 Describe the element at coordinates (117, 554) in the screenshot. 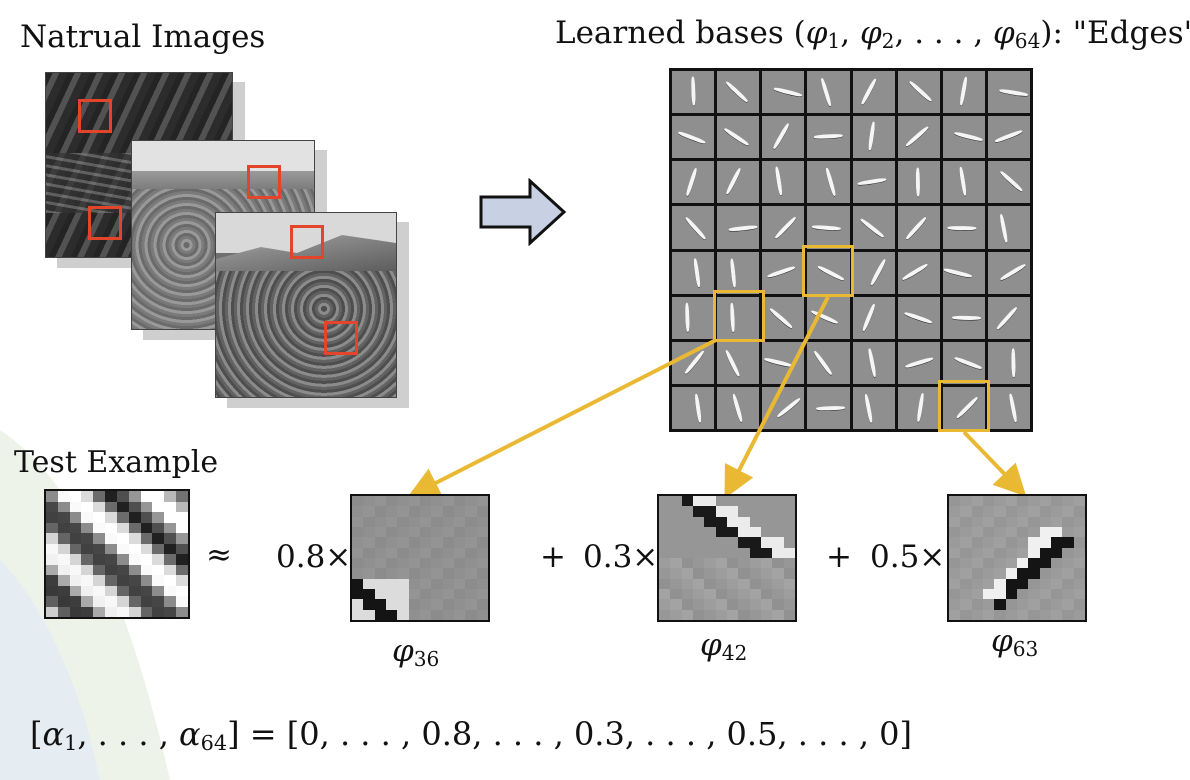

I see `test-example-patch` at that location.